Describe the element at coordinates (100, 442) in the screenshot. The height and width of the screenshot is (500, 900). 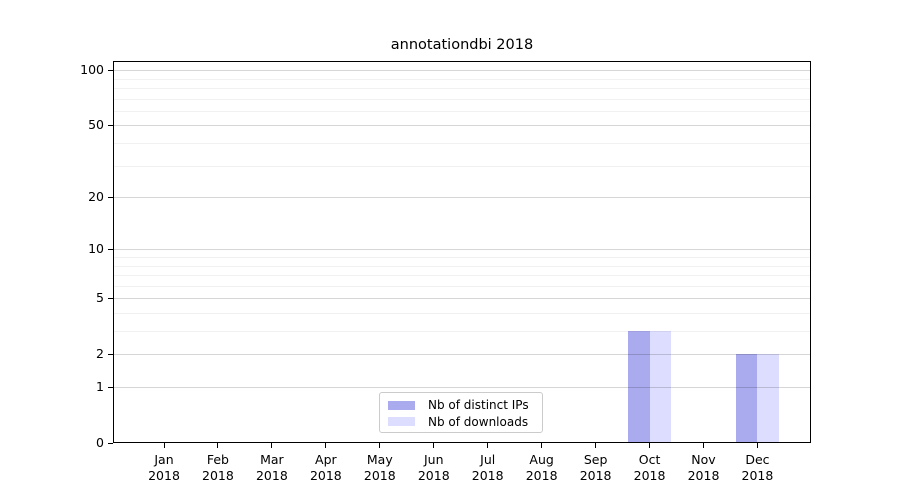
I see `y-tick-label: 0` at that location.